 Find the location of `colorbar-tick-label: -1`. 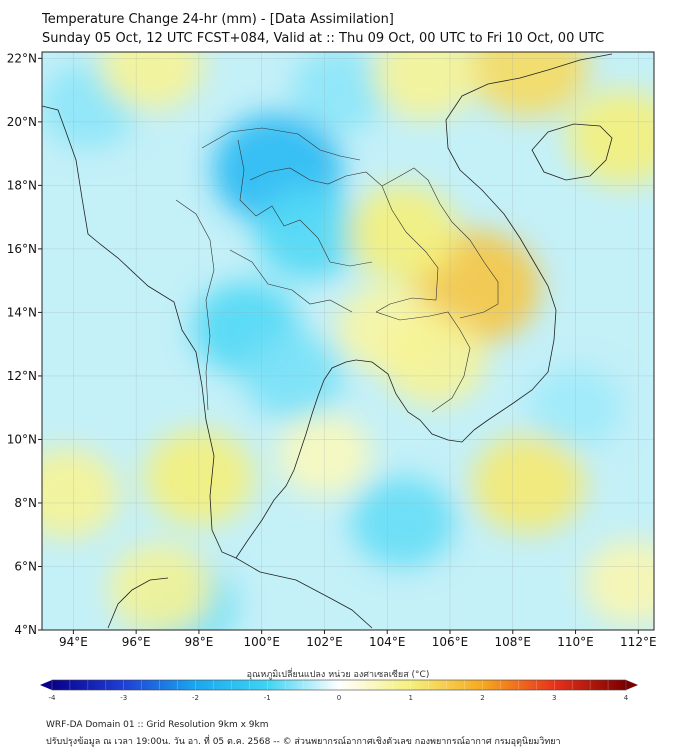

colorbar-tick-label: -1 is located at coordinates (267, 698).